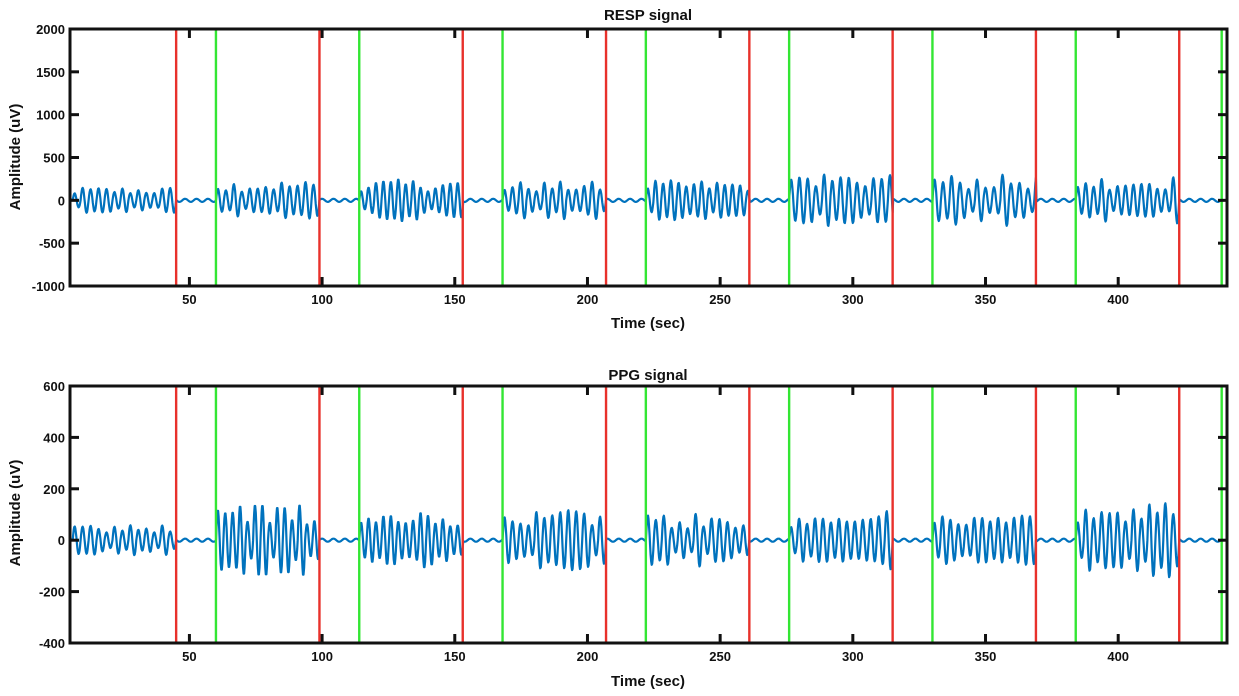  What do you see at coordinates (54, 158) in the screenshot?
I see `resp-y-tick-label: 500` at bounding box center [54, 158].